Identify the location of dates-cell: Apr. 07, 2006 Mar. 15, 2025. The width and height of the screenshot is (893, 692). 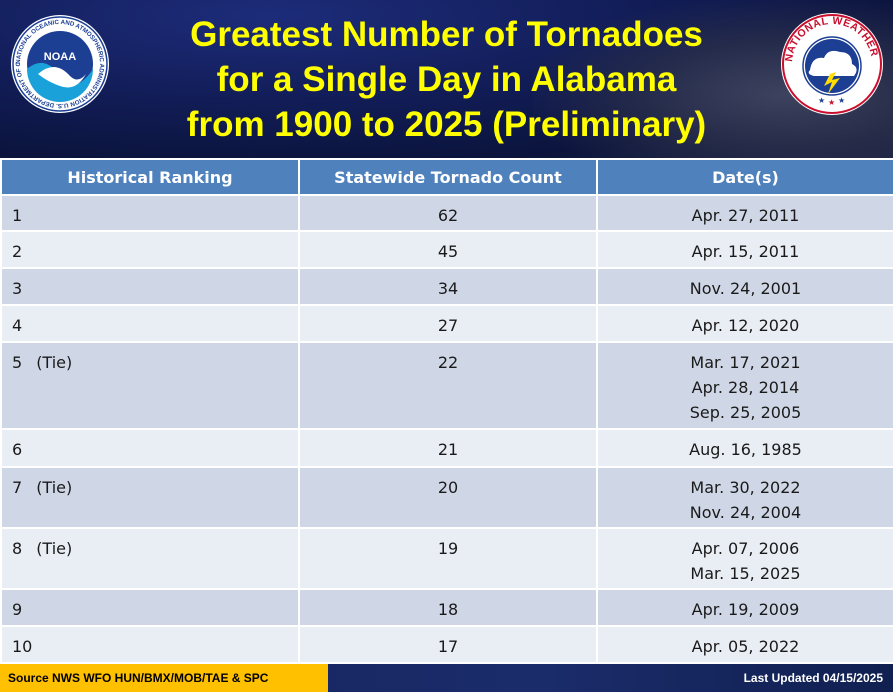
(744, 558).